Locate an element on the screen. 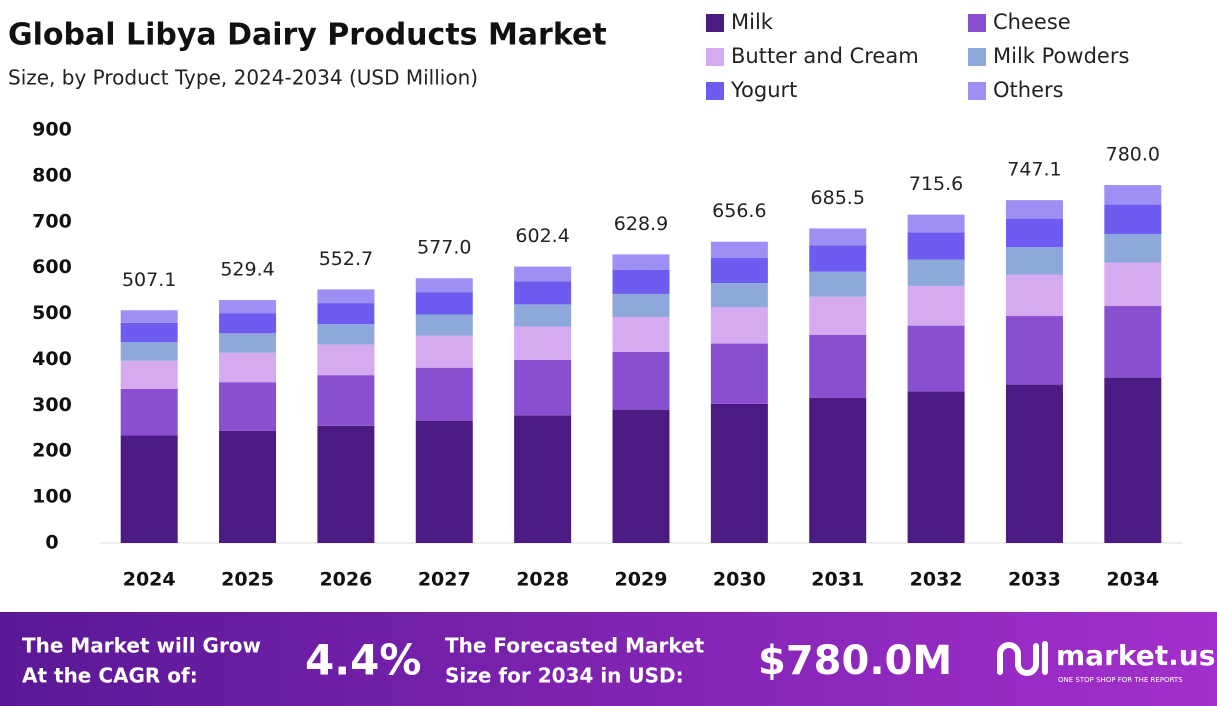 This screenshot has width=1217, height=706. footer-text: At the CAGR of: is located at coordinates (110, 676).